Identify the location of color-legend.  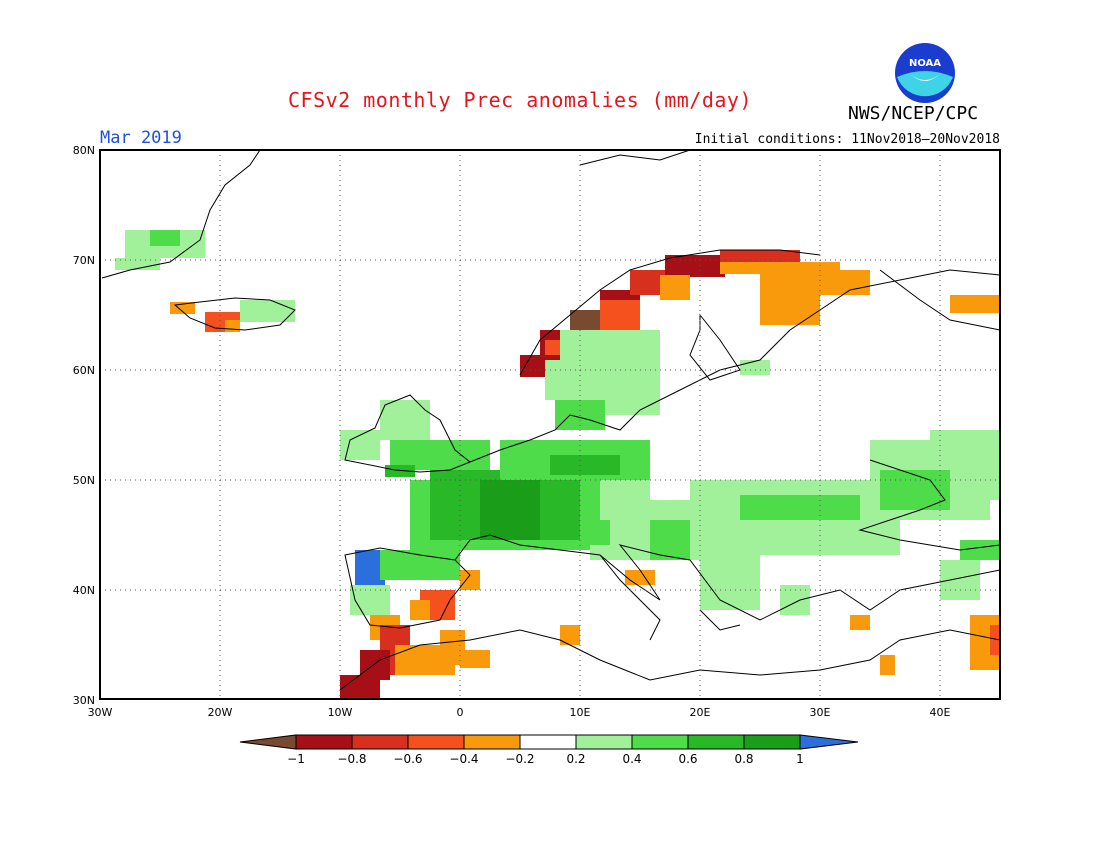
(549, 742).